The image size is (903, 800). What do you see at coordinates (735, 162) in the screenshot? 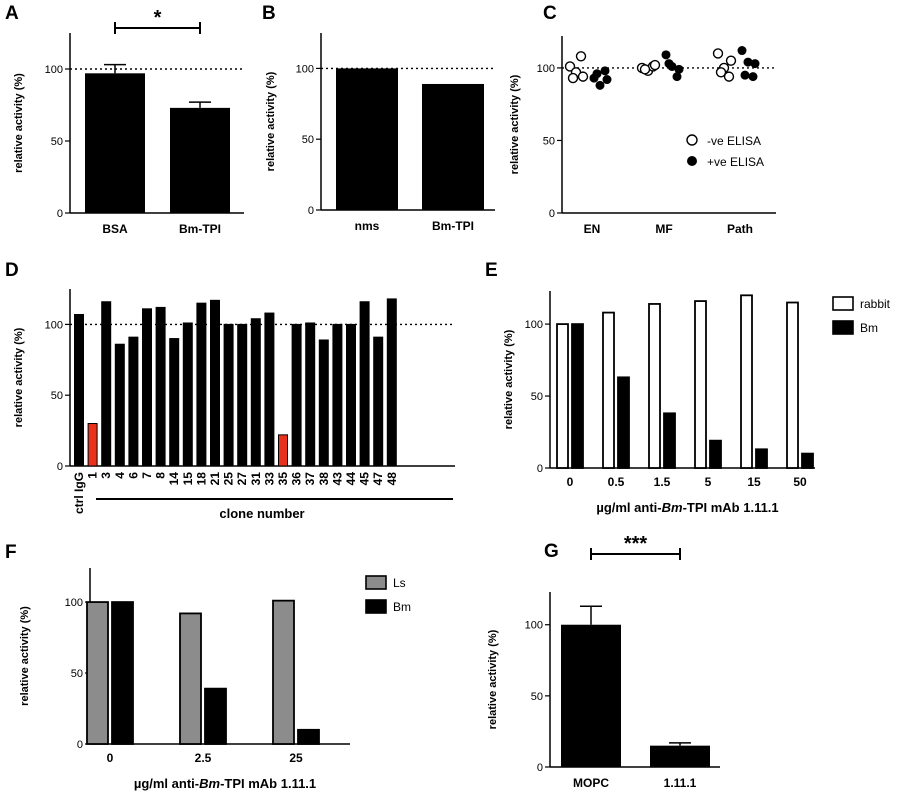
I see `legend-label-c: +ve ELISA` at bounding box center [735, 162].